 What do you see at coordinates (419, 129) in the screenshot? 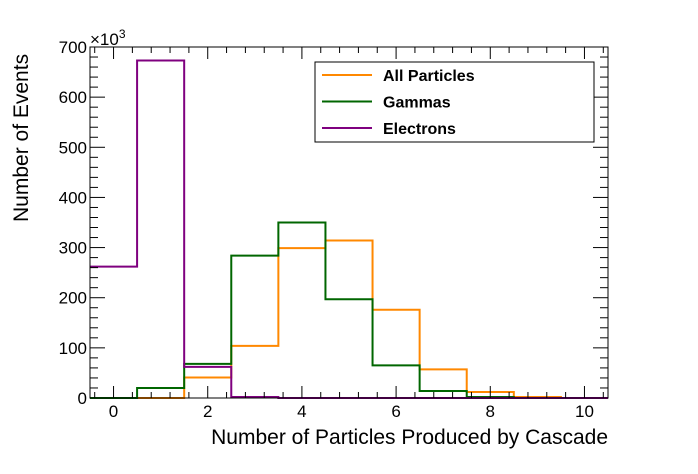
I see `legend-label-electrons: Electrons` at bounding box center [419, 129].